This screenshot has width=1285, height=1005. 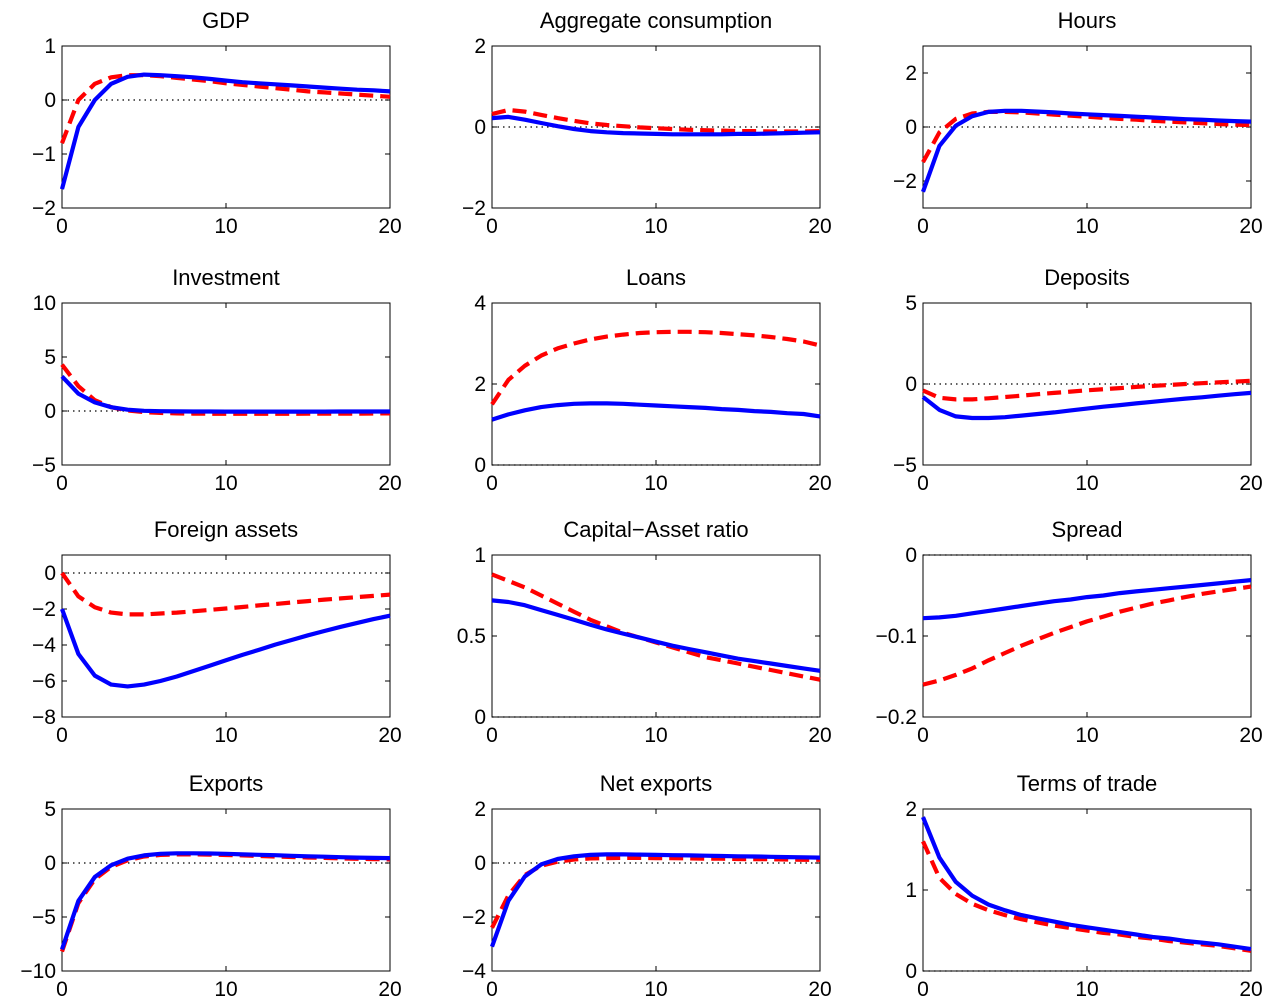 I want to click on y-tick-label: −5, so click(x=905, y=465).